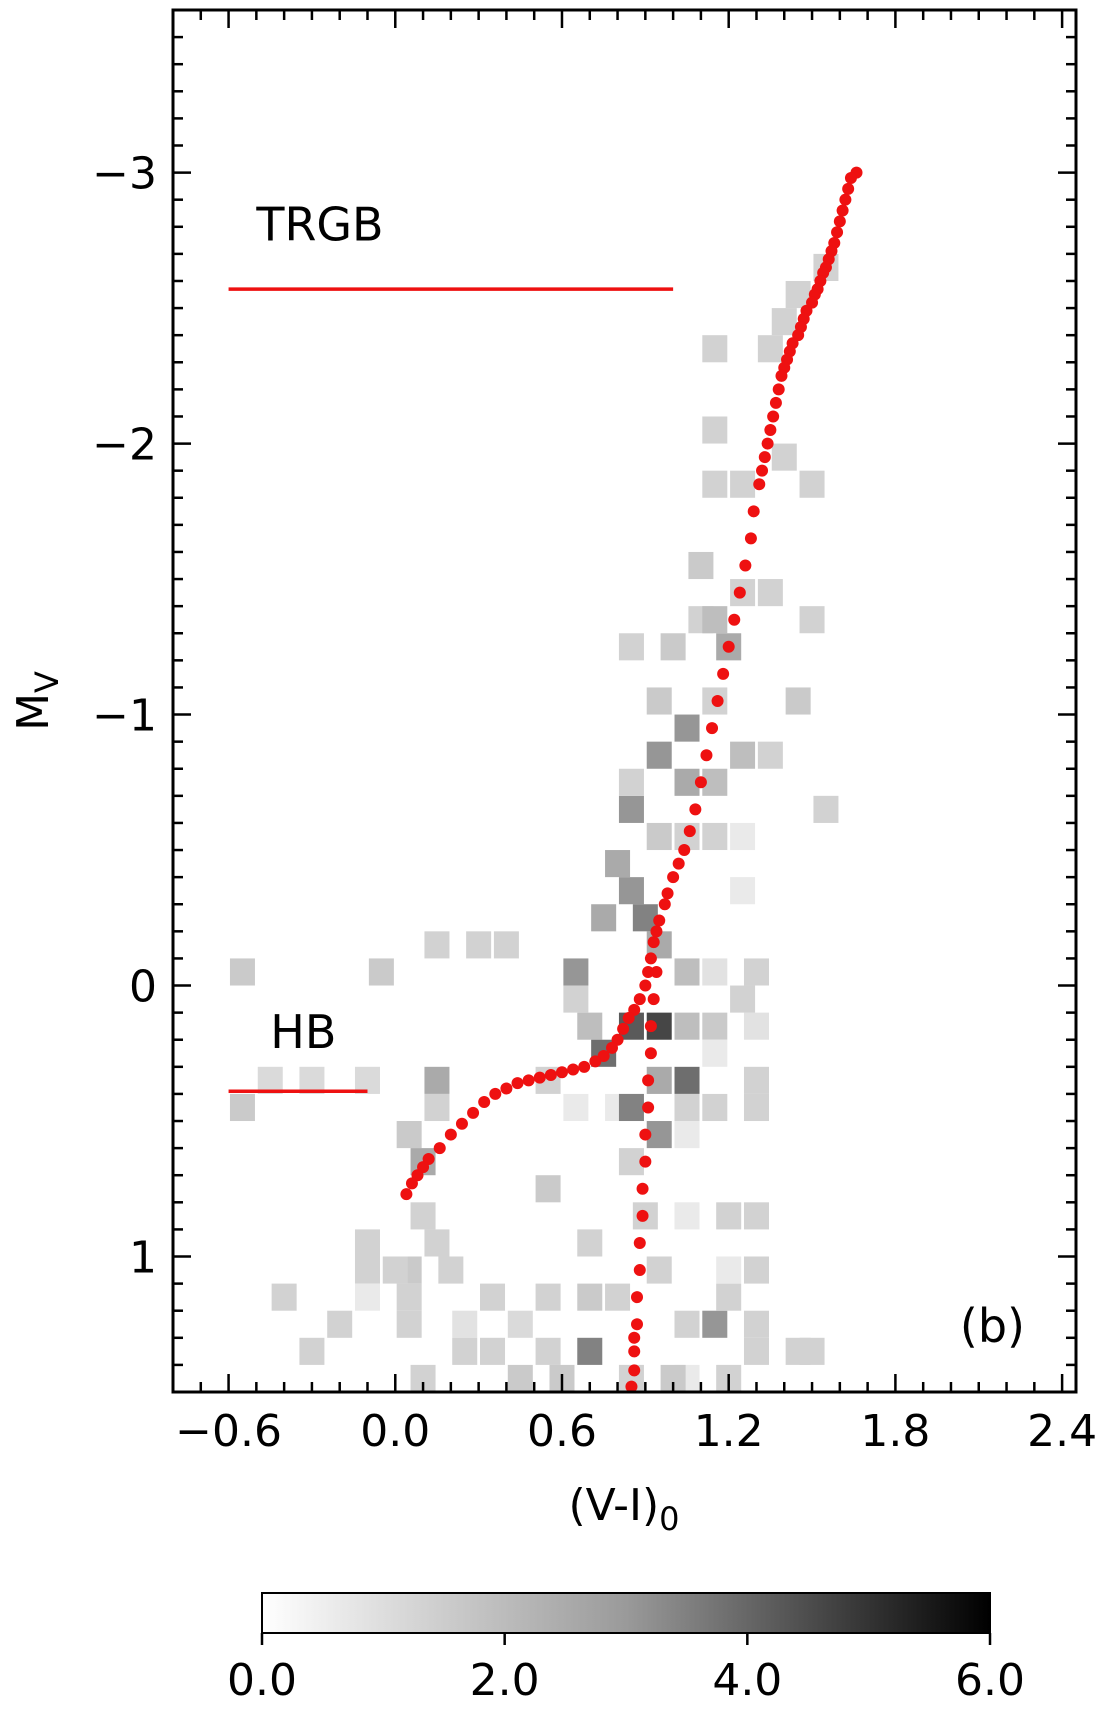 This screenshot has width=1100, height=1725. I want to click on colorbar-ticks: 0.0 2.0 4.0 6.0, so click(626, 1669).